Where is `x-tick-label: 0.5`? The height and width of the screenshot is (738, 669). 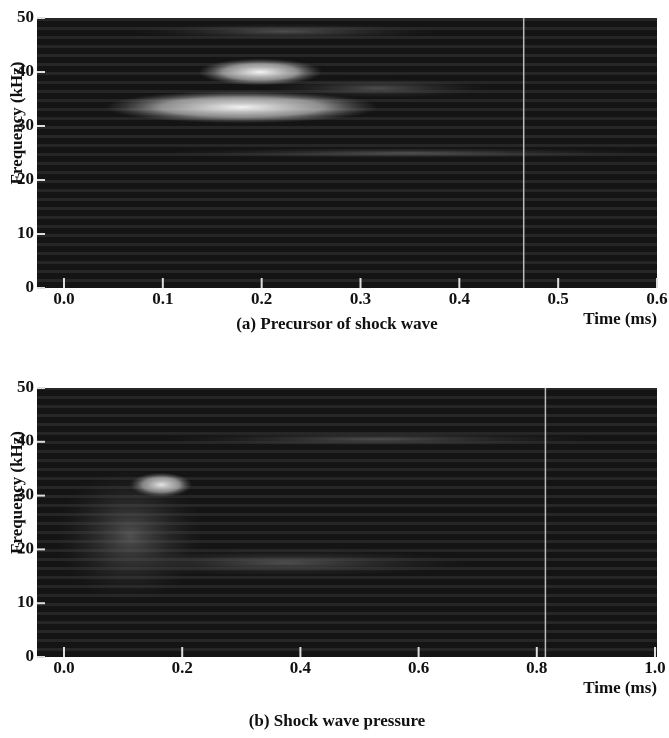
x-tick-label: 0.5 is located at coordinates (558, 298).